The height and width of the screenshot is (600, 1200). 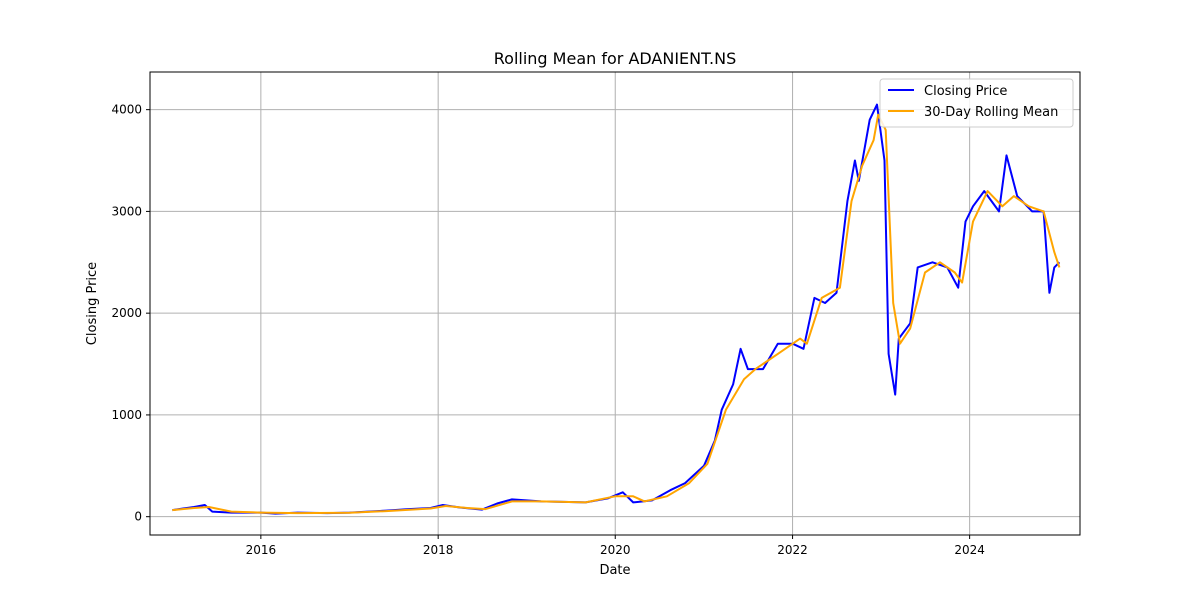 What do you see at coordinates (126, 110) in the screenshot?
I see `y-tick-label: 4000` at bounding box center [126, 110].